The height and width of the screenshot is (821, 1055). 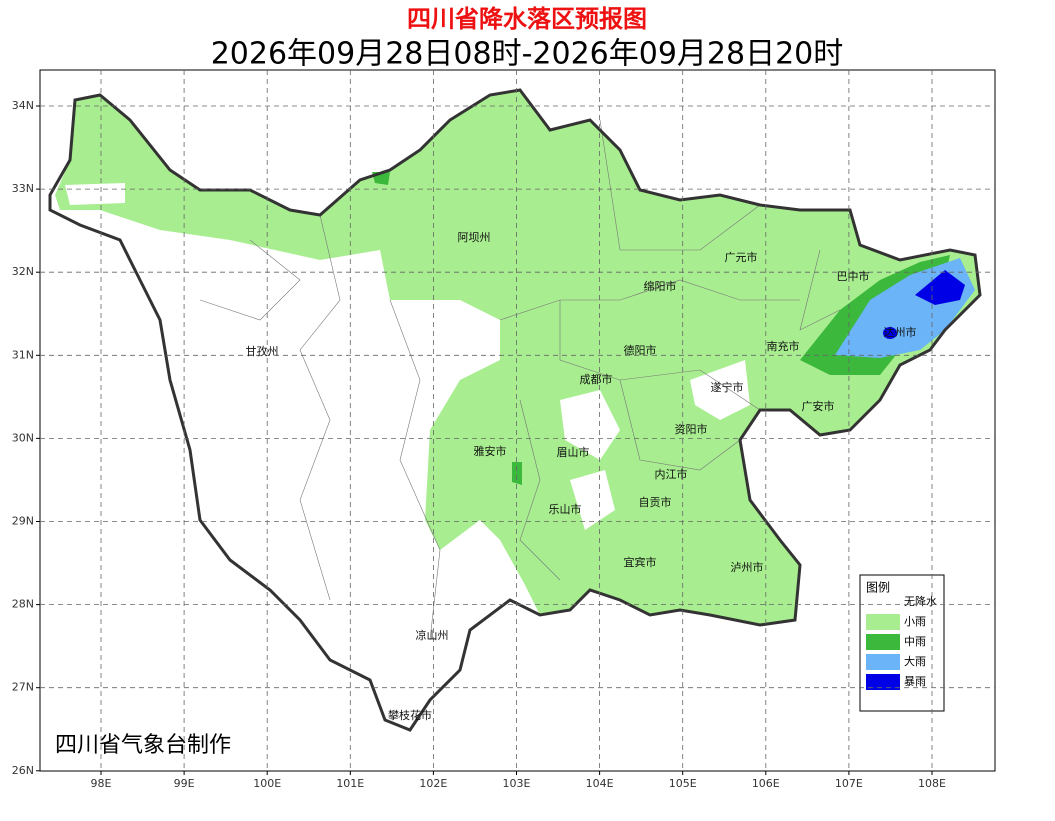 I want to click on x-tick-label: 106E, so click(x=766, y=783).